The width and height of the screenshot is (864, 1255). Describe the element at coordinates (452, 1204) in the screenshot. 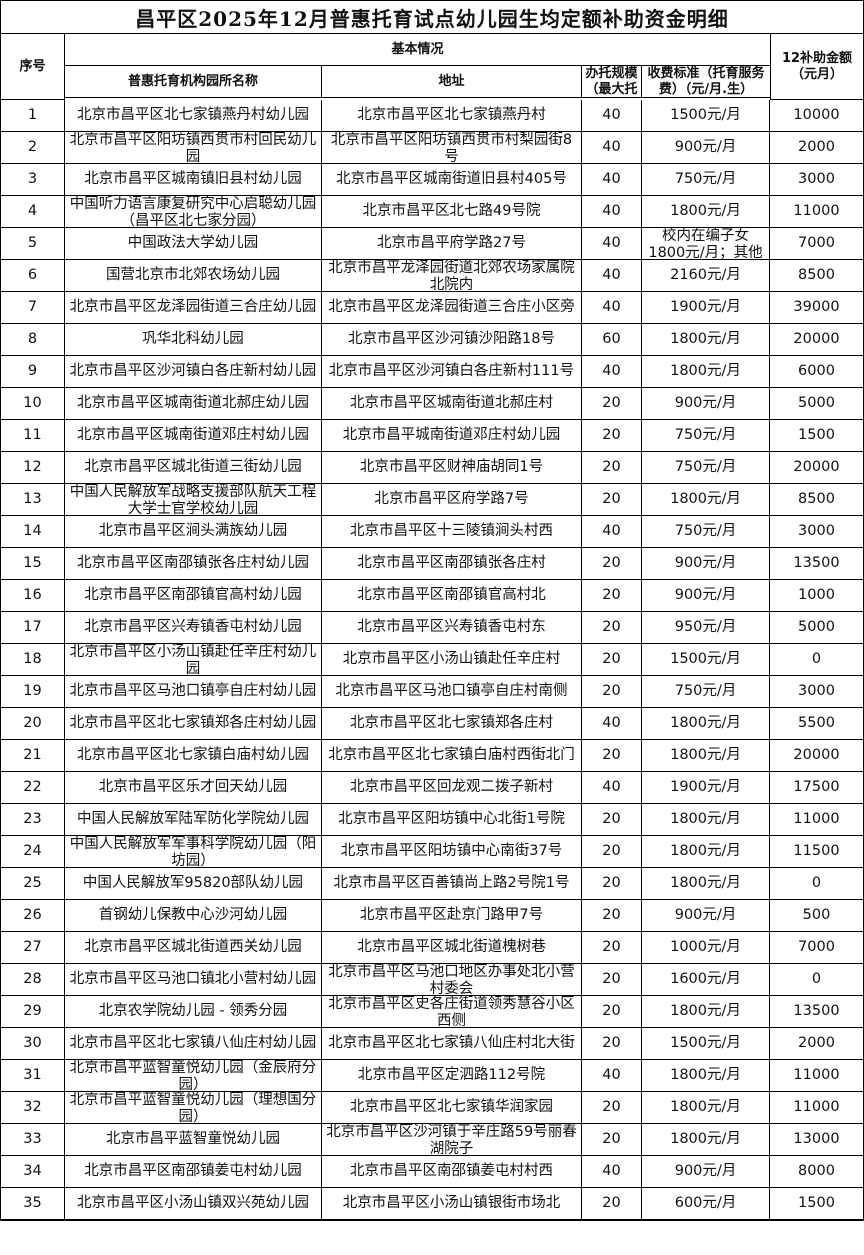

I see `cell-address: 北京市昌平区小汤山镇银街市场北` at that location.